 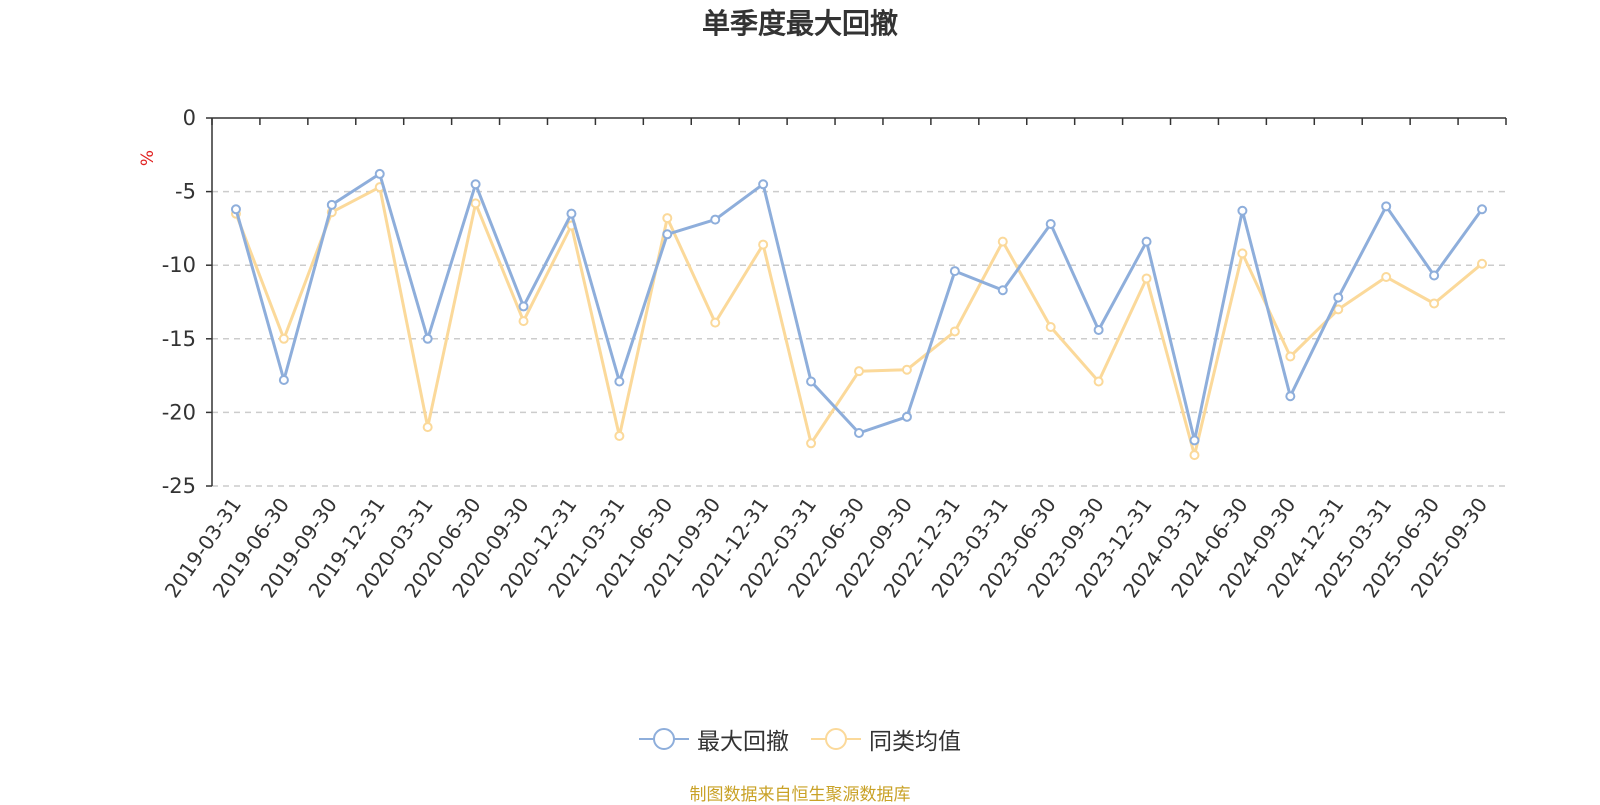 What do you see at coordinates (179, 486) in the screenshot?
I see `y-tick-label: -25` at bounding box center [179, 486].